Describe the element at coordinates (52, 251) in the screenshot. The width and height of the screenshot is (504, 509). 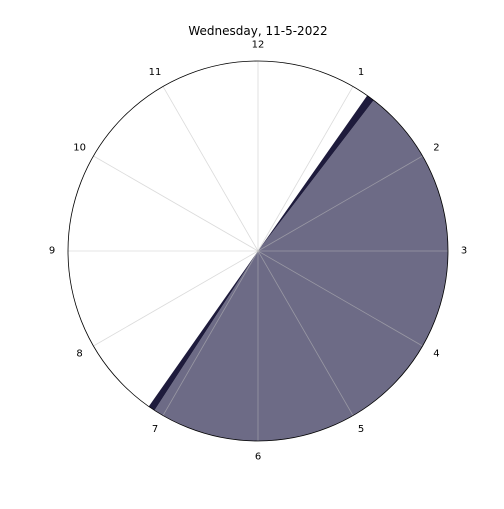
I see `hour-label-9: 9` at that location.